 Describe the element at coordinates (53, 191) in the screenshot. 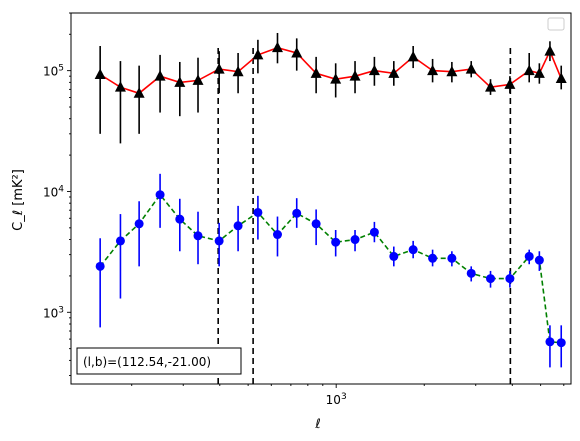

I see `y-tick-label: 104` at that location.